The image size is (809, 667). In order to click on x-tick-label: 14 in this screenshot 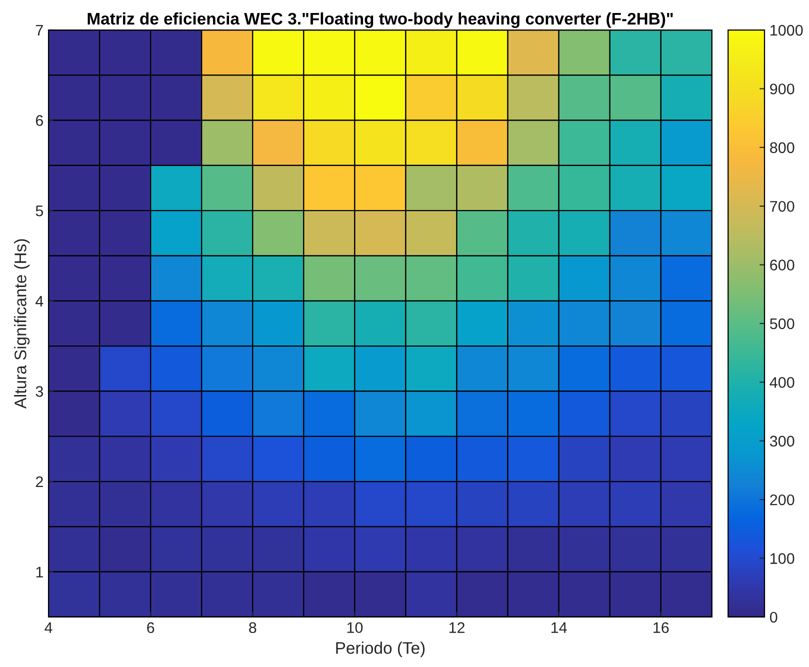, I will do `click(559, 627)`.